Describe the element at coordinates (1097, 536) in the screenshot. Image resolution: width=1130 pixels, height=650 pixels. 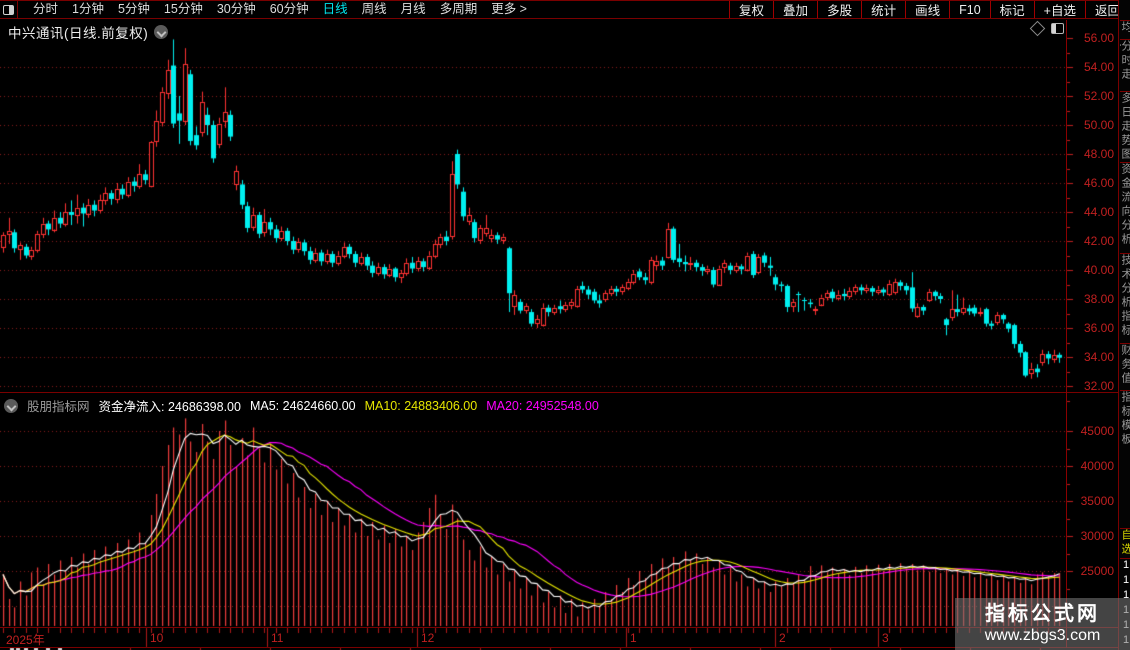
I see `indicator-tick-label: 30000` at that location.